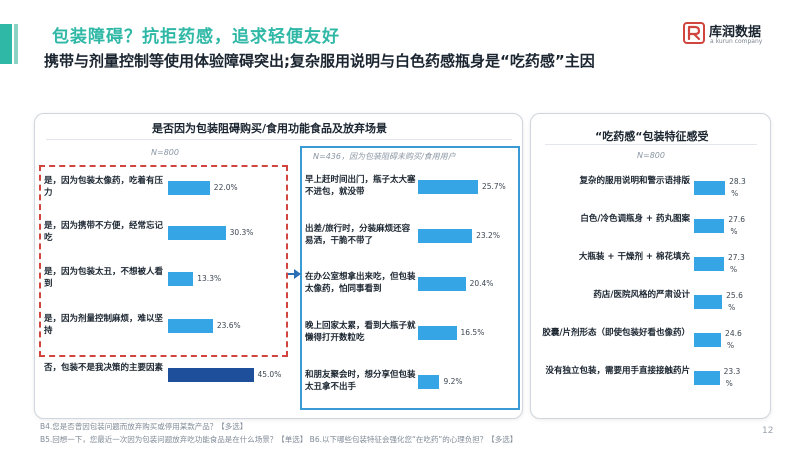 The width and height of the screenshot is (799, 450). I want to click on right-panel-divider, so click(651, 144).